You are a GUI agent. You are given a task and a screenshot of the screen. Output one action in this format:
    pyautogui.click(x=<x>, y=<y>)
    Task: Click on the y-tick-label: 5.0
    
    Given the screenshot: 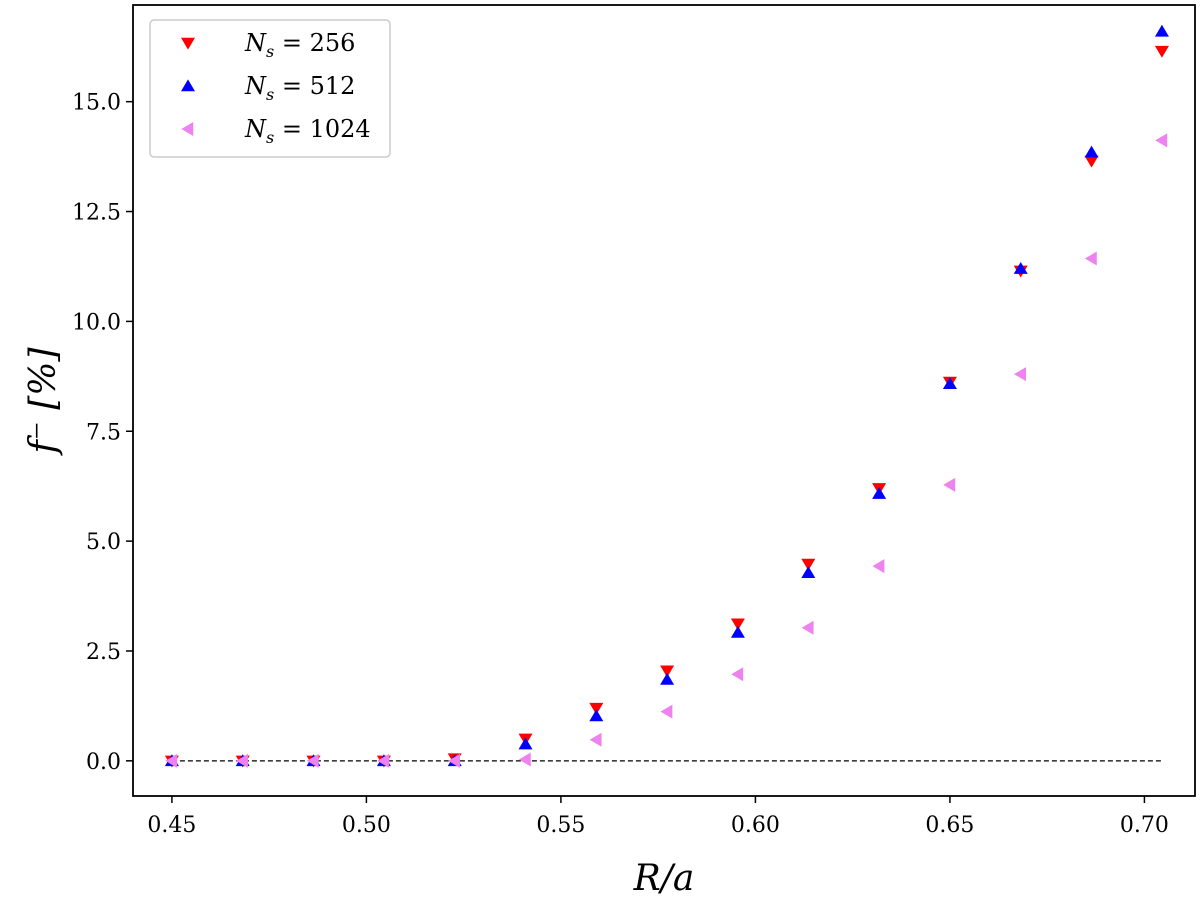 What is the action you would take?
    pyautogui.click(x=103, y=542)
    